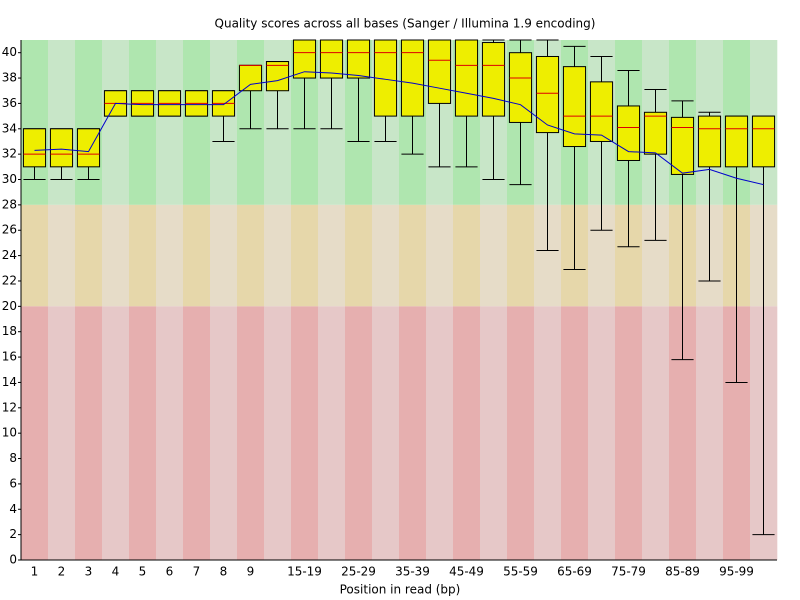 The width and height of the screenshot is (800, 600). What do you see at coordinates (9, 433) in the screenshot?
I see `y-tick-label: 10` at bounding box center [9, 433].